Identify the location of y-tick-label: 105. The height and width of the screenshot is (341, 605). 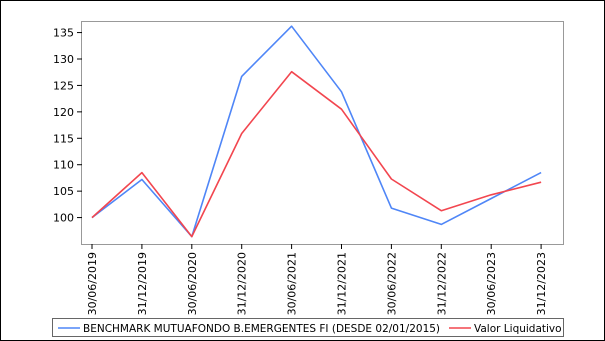
(63, 191).